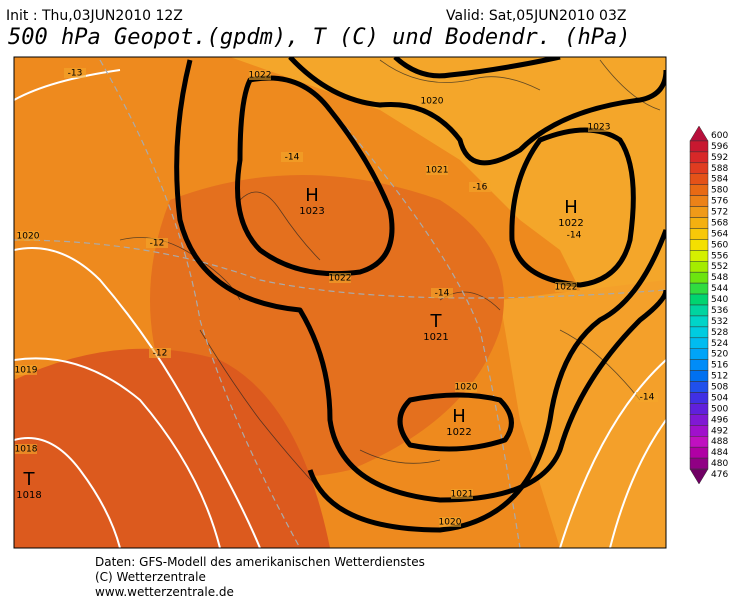 This screenshot has height=608, width=733. Describe the element at coordinates (719, 333) in the screenshot. I see `colorbar-label: 528` at that location.